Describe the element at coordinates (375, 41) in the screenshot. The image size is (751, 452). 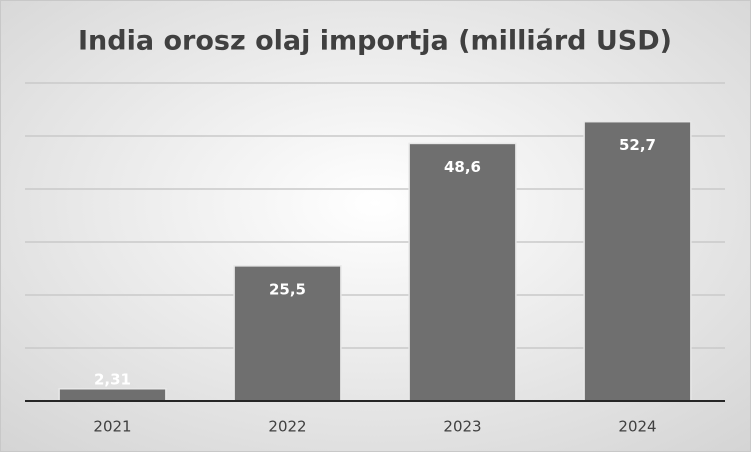
I see `chart-title: India orosz olaj importja (milliárd USD)` at that location.